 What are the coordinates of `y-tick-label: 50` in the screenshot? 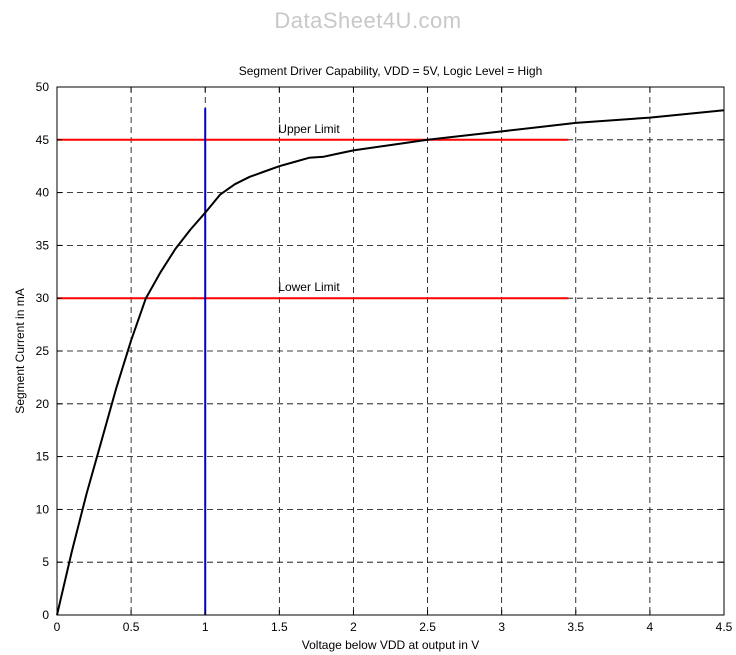 It's located at (43, 87).